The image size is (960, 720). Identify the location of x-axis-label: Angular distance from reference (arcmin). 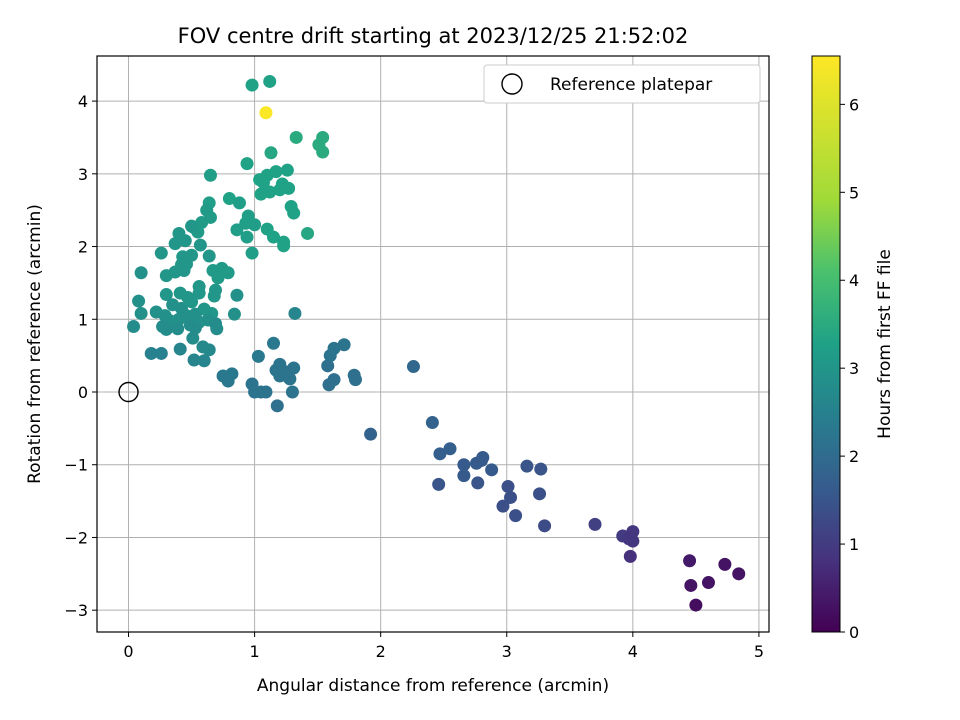
(433, 686).